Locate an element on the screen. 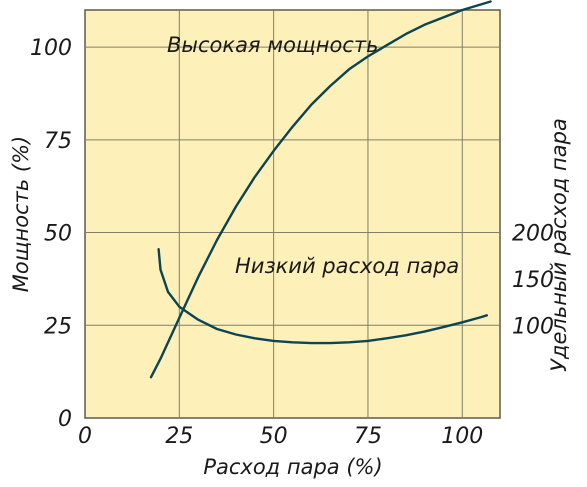 The width and height of the screenshot is (587, 487). series-label-low-steam: Низкий расход пара is located at coordinates (347, 266).